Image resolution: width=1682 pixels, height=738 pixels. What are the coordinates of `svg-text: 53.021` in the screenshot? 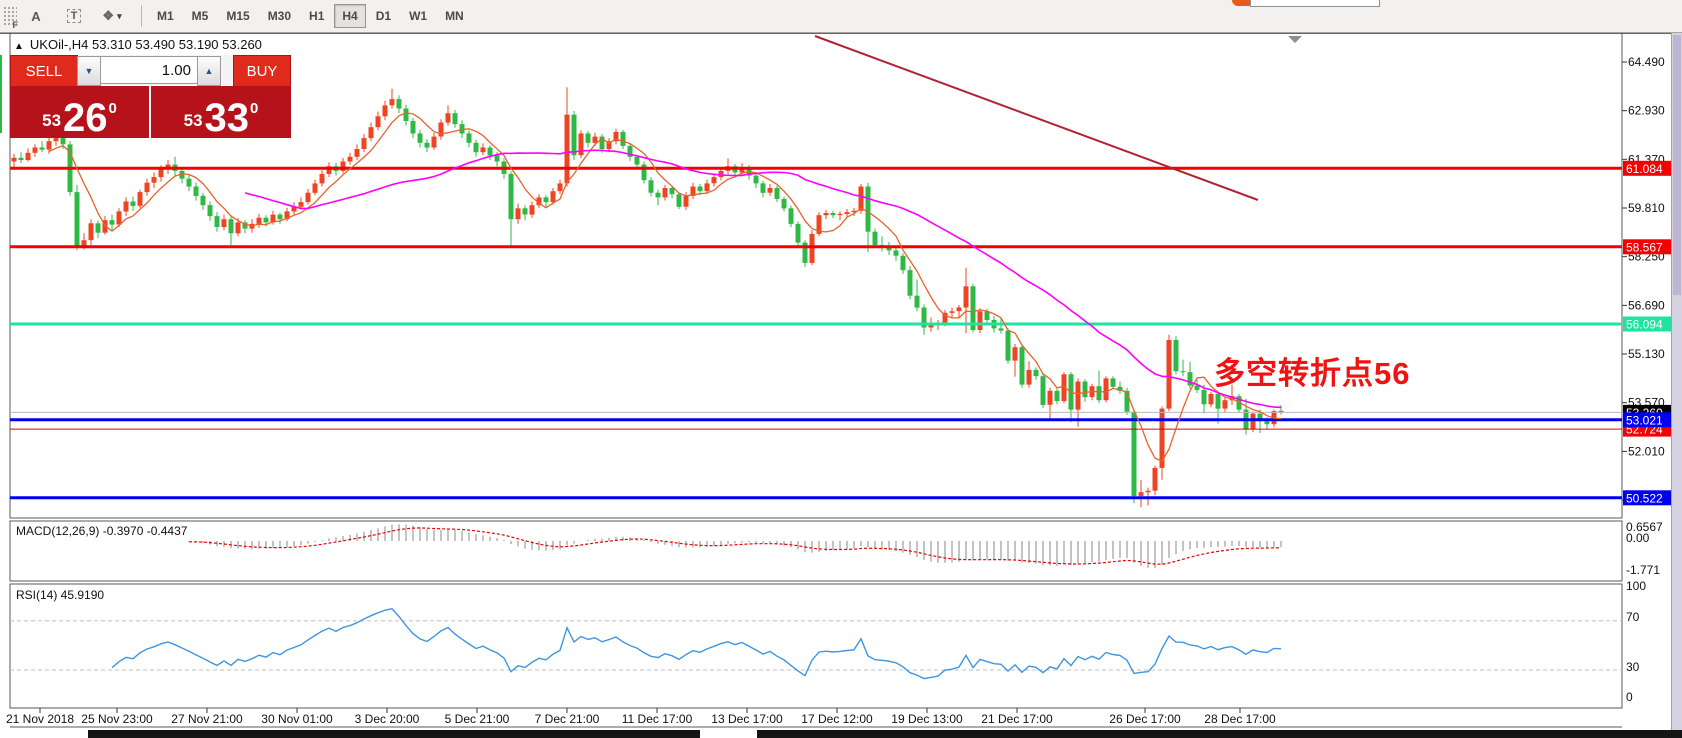 It's located at (1644, 420).